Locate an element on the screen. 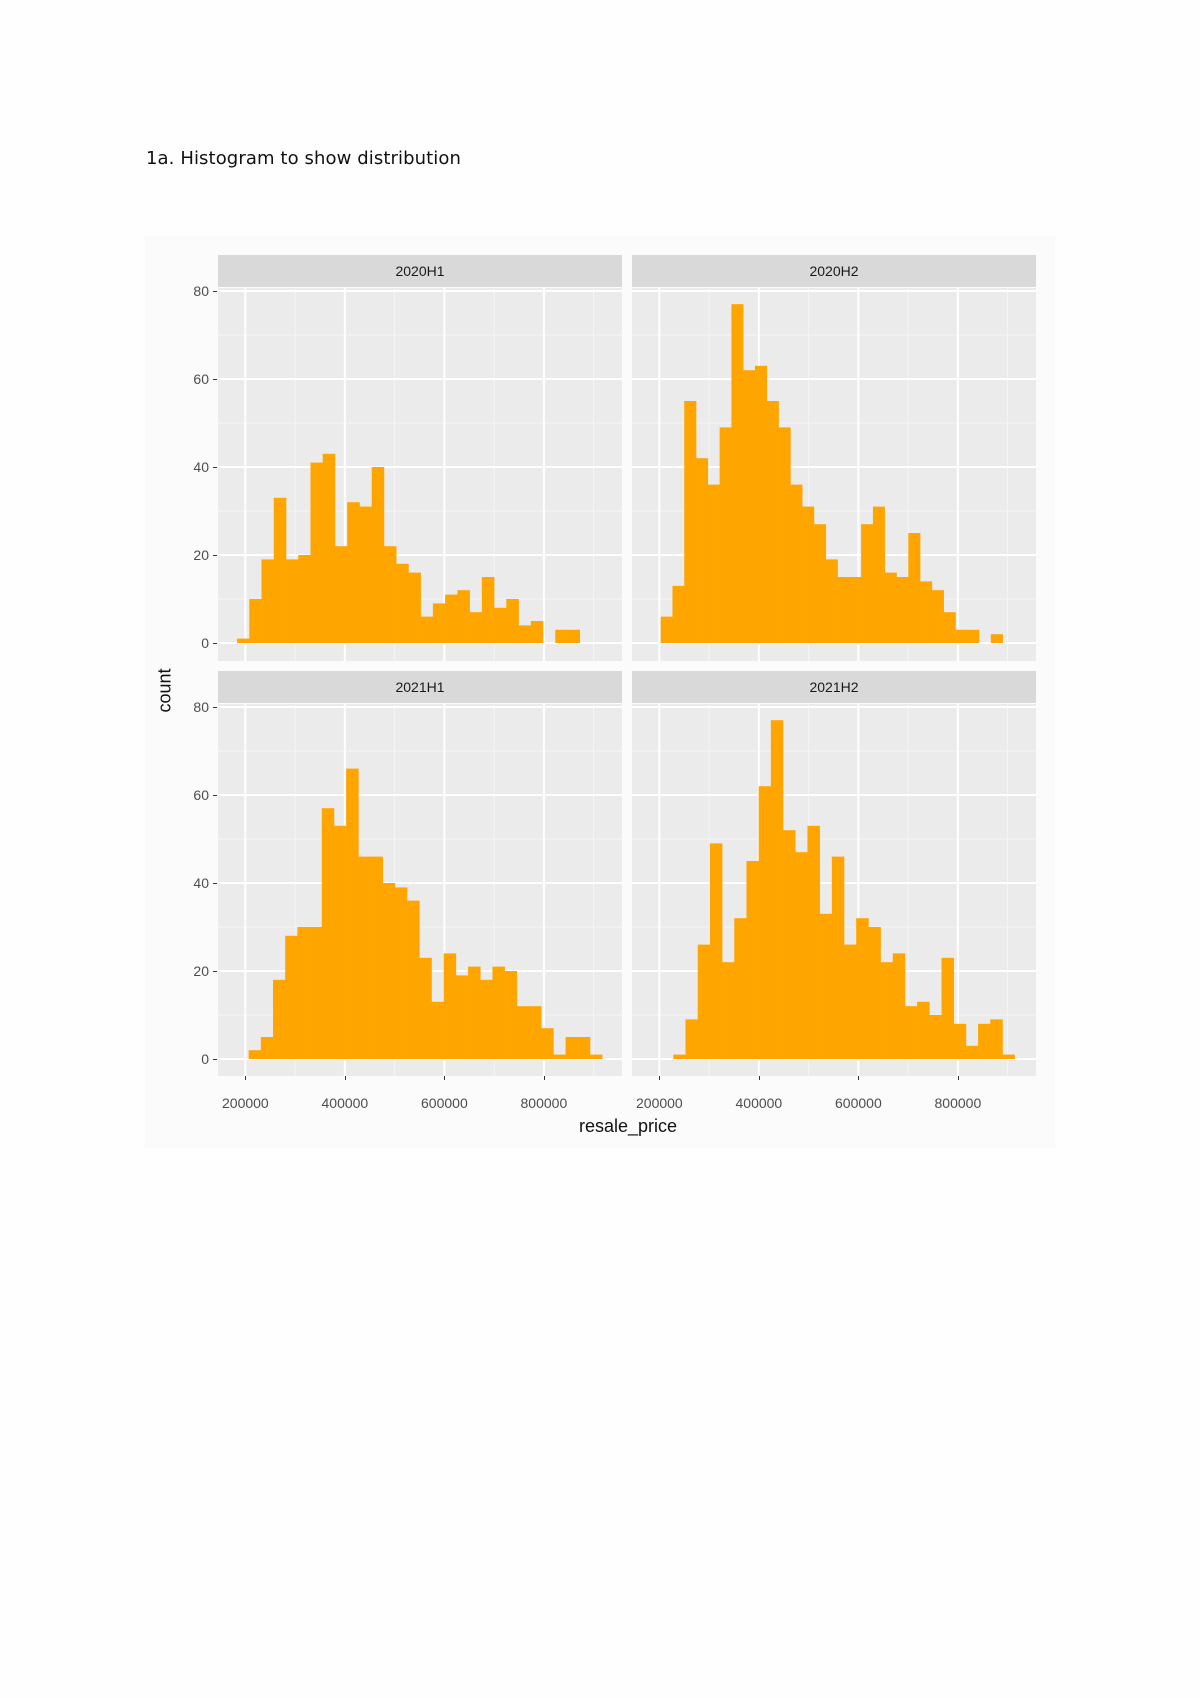  y-axis-title: count is located at coordinates (164, 690).